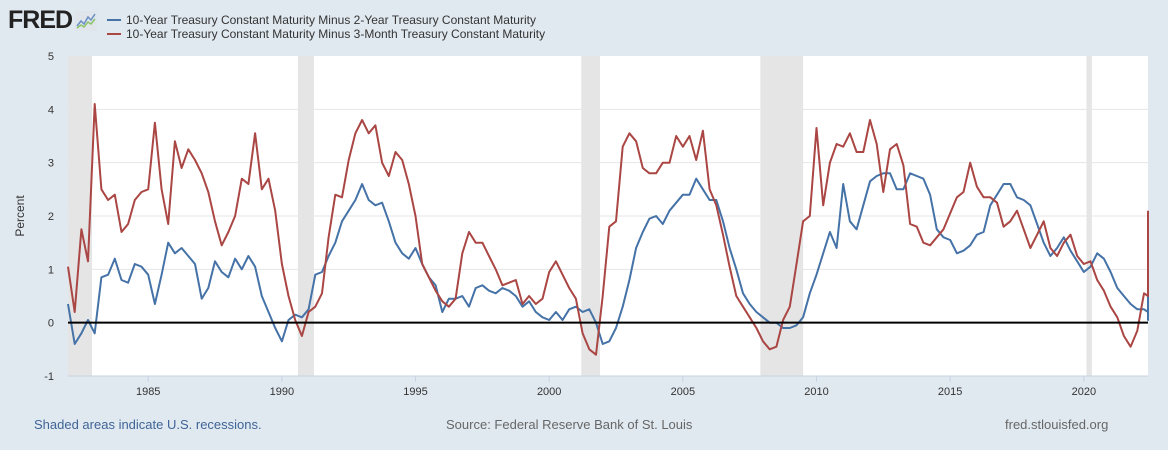 The height and width of the screenshot is (450, 1168). What do you see at coordinates (51, 110) in the screenshot?
I see `y-tick-label: 4` at bounding box center [51, 110].